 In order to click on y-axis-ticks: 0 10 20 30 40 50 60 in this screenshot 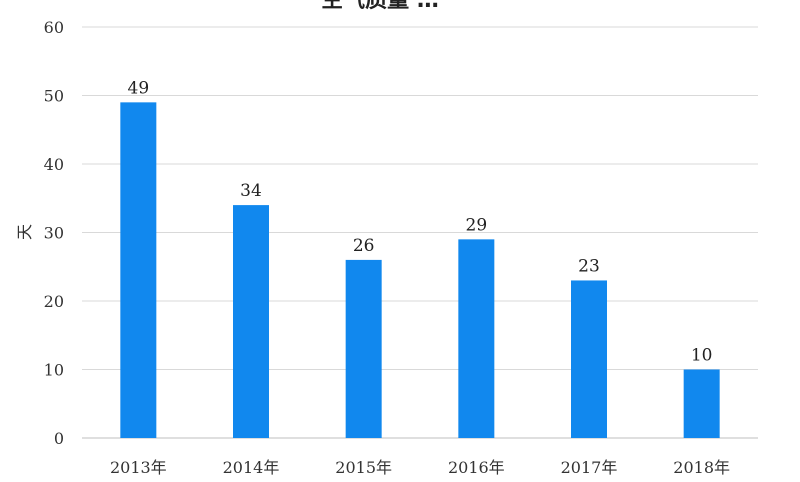, I will do `click(54, 233)`.